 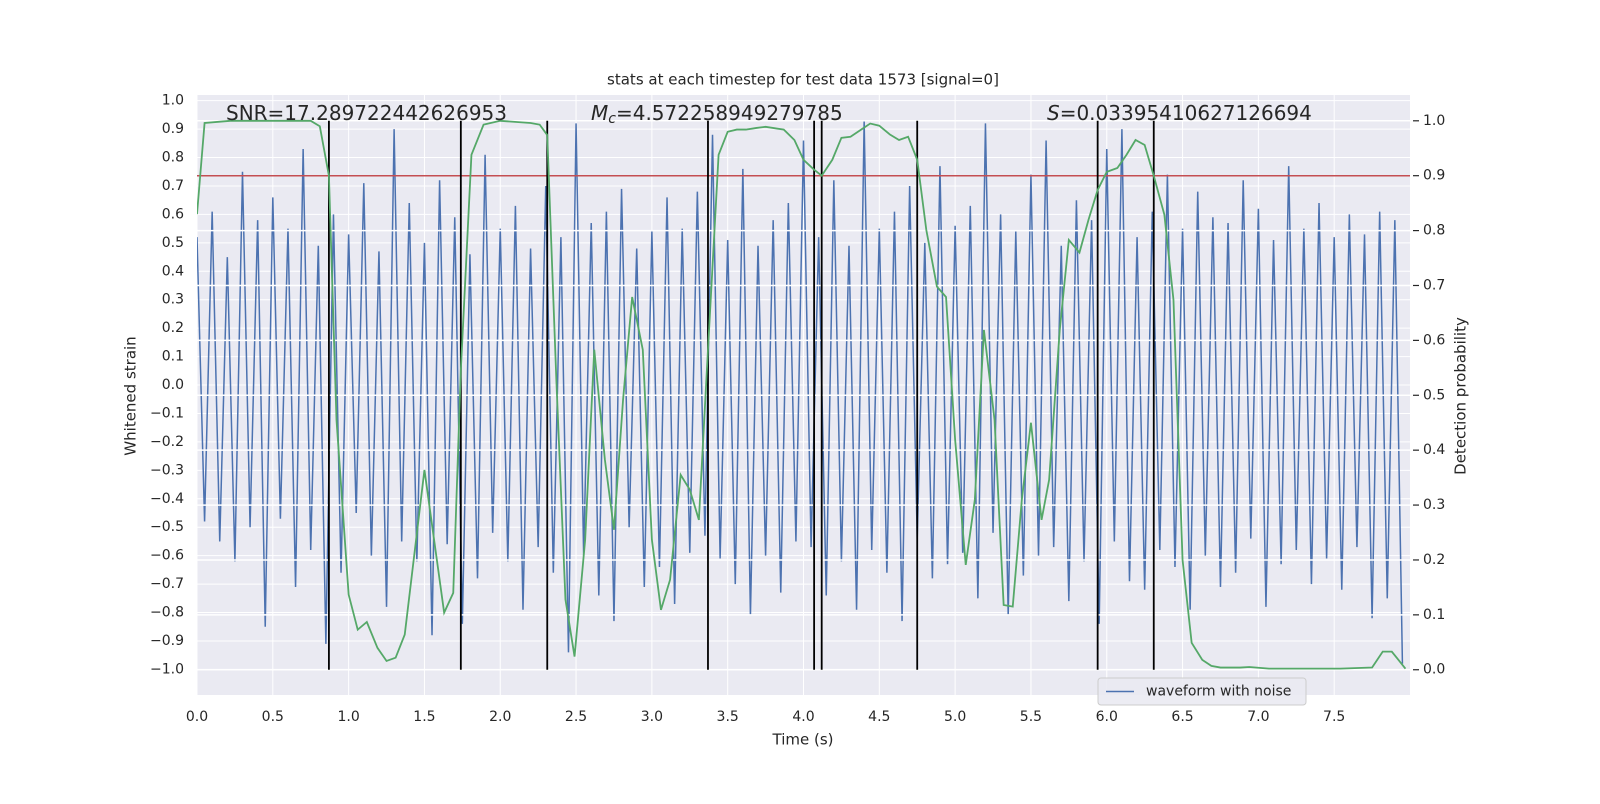 What do you see at coordinates (1434, 395) in the screenshot?
I see `y2-tick-label: 0.5` at bounding box center [1434, 395].